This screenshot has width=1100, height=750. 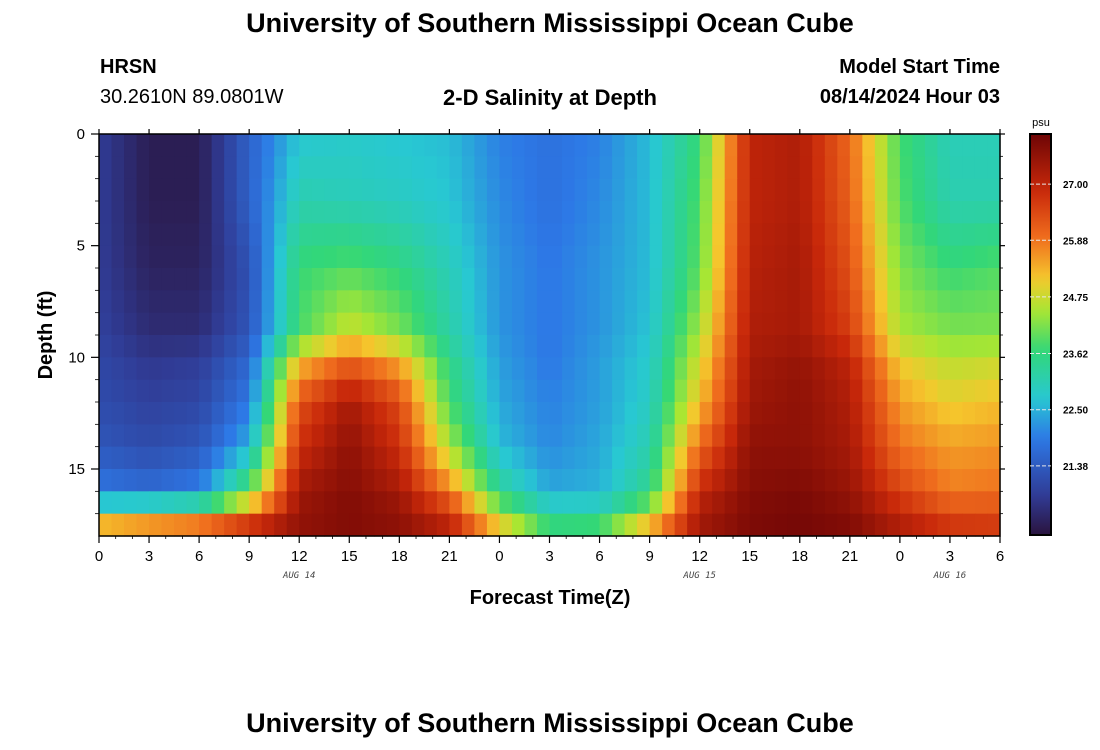 I want to click on colorbar-gradient, so click(x=1040, y=334).